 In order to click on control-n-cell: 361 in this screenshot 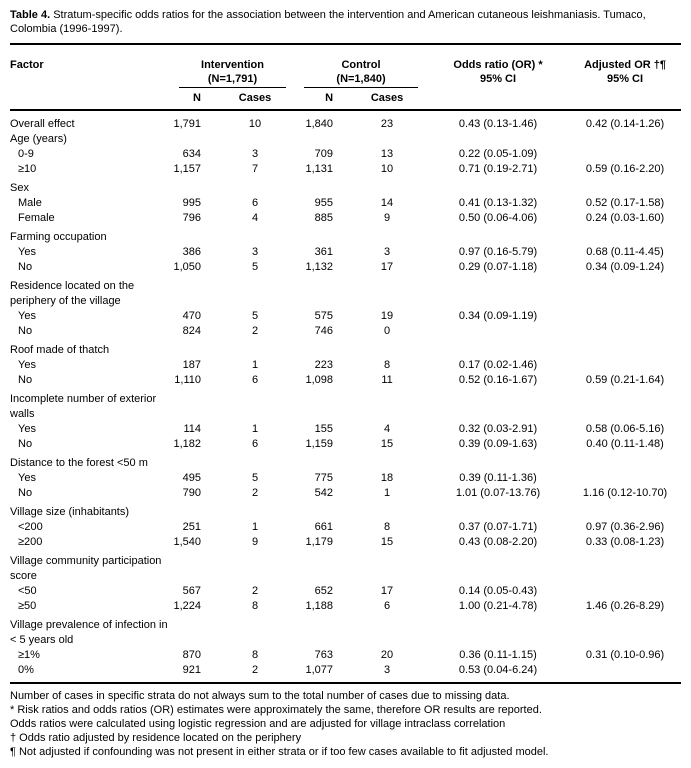, I will do `click(324, 252)`.